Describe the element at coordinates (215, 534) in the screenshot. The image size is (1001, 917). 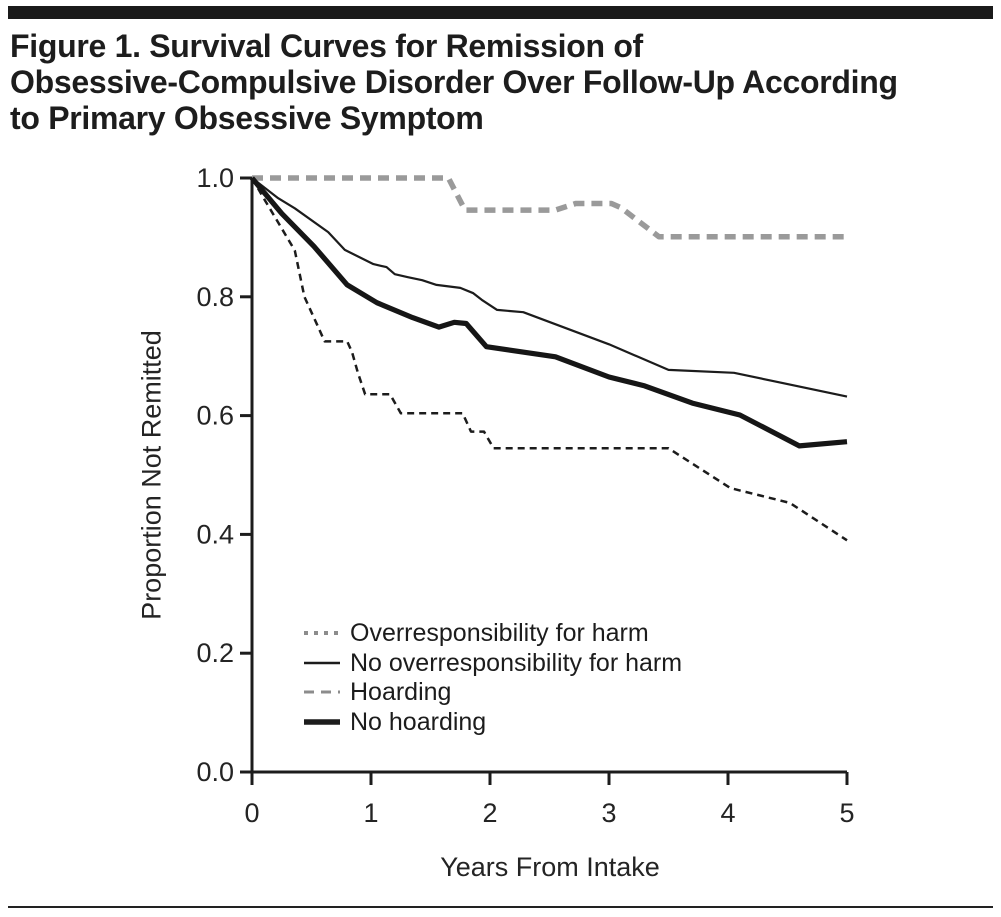
I see `y-tick-label: 0.4` at that location.